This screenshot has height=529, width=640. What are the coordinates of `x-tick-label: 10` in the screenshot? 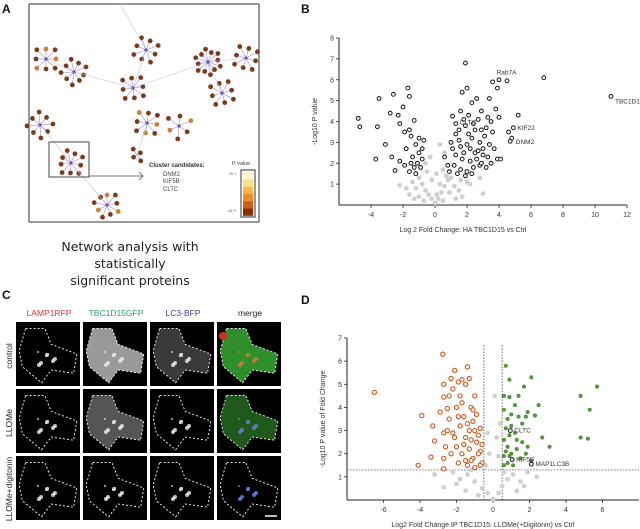 It's located at (595, 215).